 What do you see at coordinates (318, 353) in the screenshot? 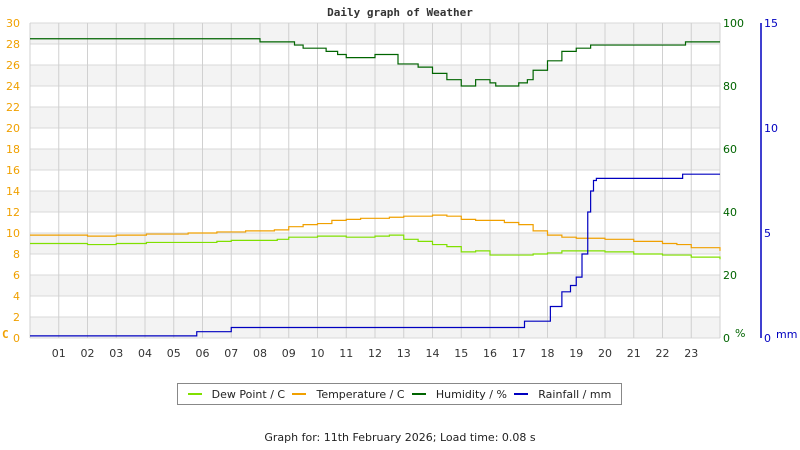
I see `x-axis-tick: 10` at bounding box center [318, 353].